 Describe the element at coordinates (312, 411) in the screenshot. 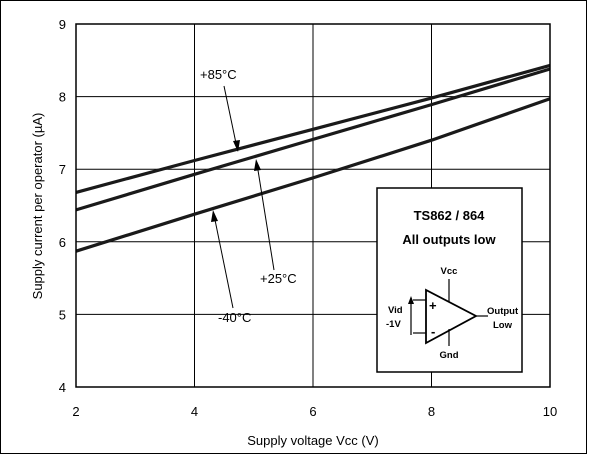

I see `x-tick-label: 6` at that location.